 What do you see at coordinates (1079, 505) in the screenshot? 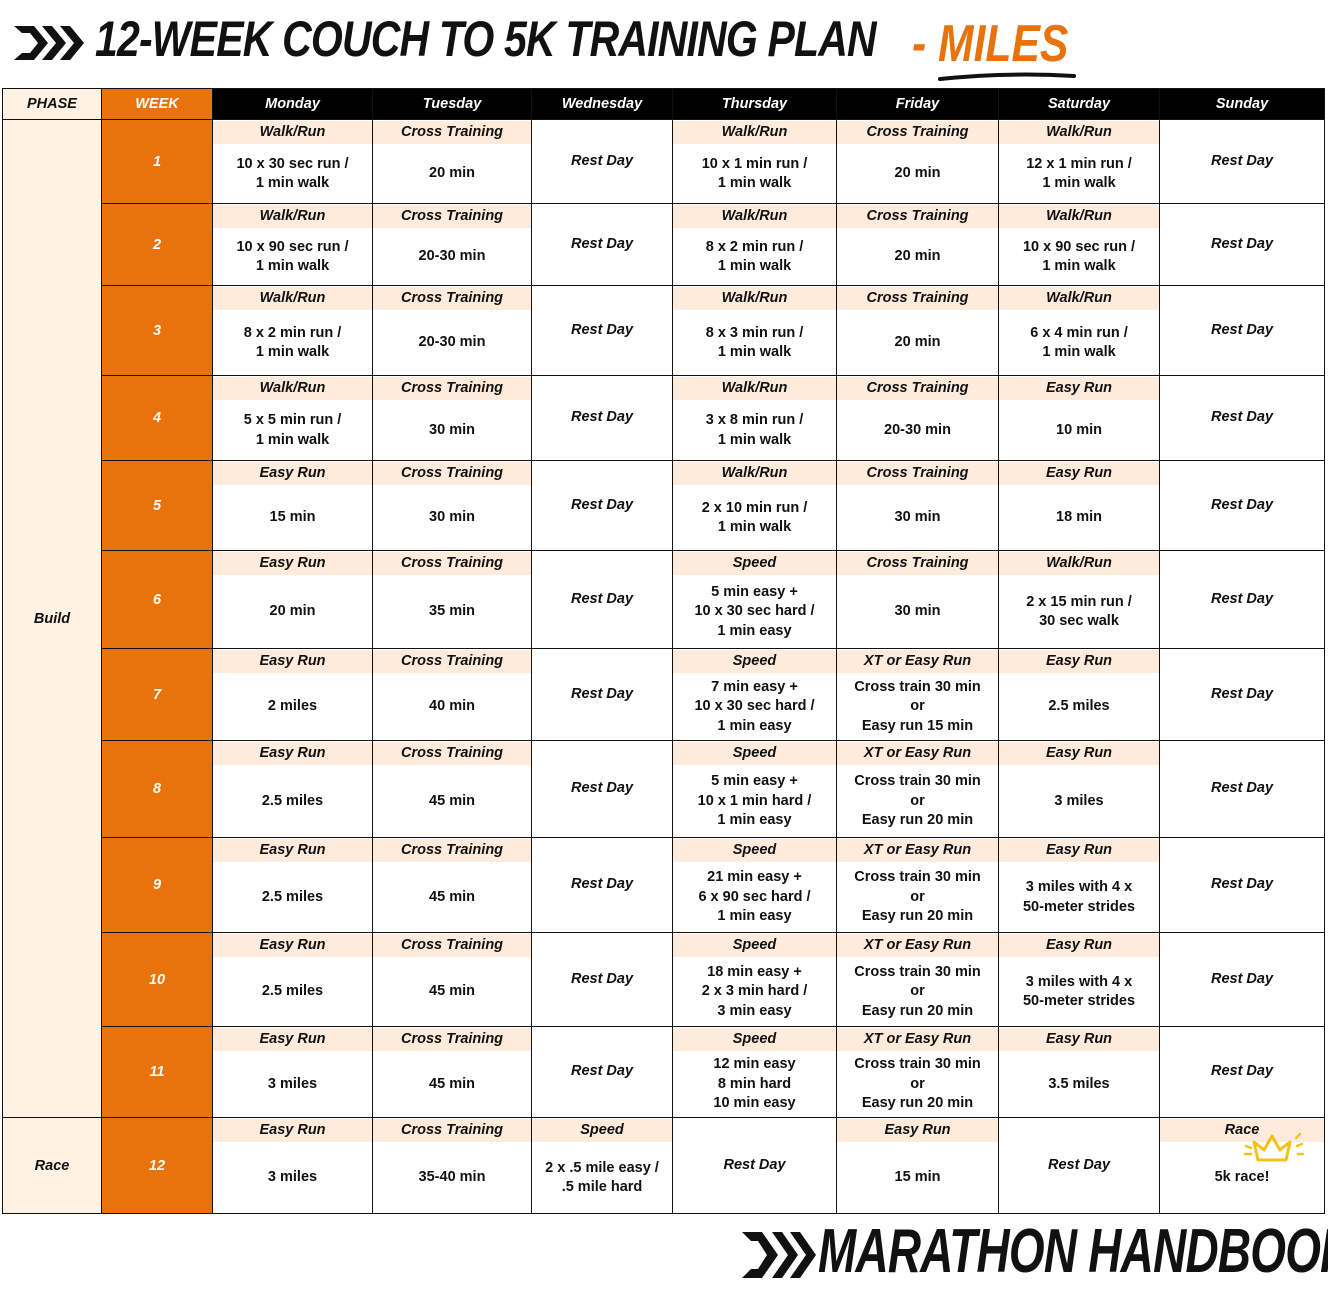
I see `workout-cell-saturday: Easy Run 18 min` at bounding box center [1079, 505].